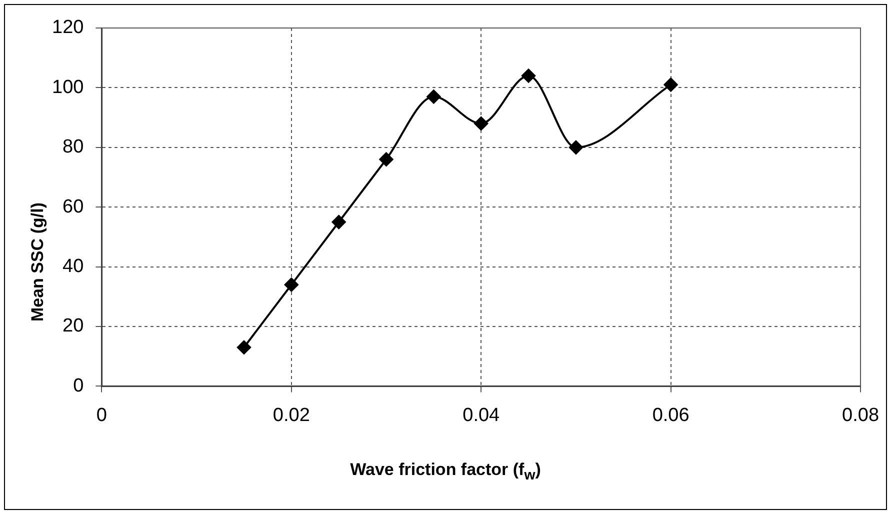 This screenshot has height=514, width=891. I want to click on x-tick-label: 0.06, so click(671, 415).